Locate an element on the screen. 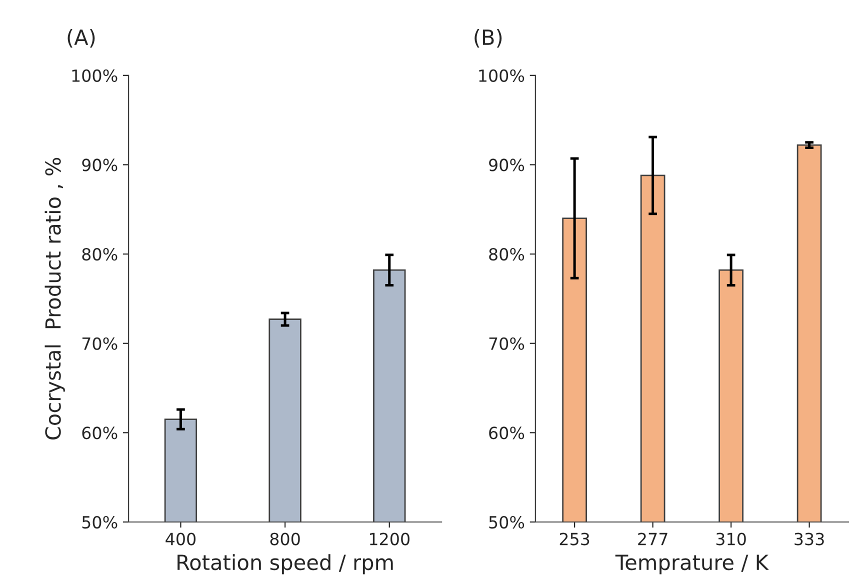  x-tick-label: 310 is located at coordinates (731, 539).